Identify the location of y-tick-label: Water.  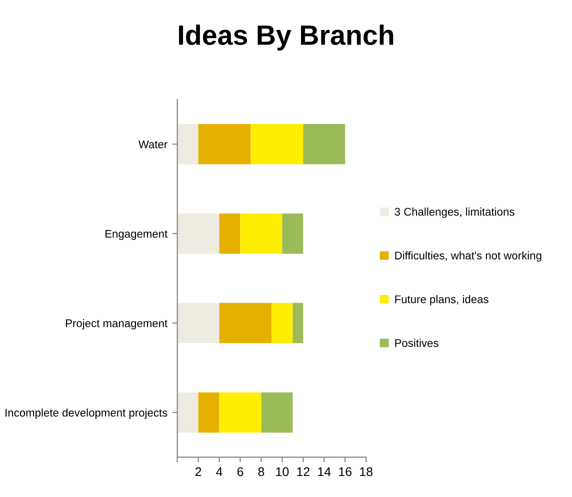
(153, 144).